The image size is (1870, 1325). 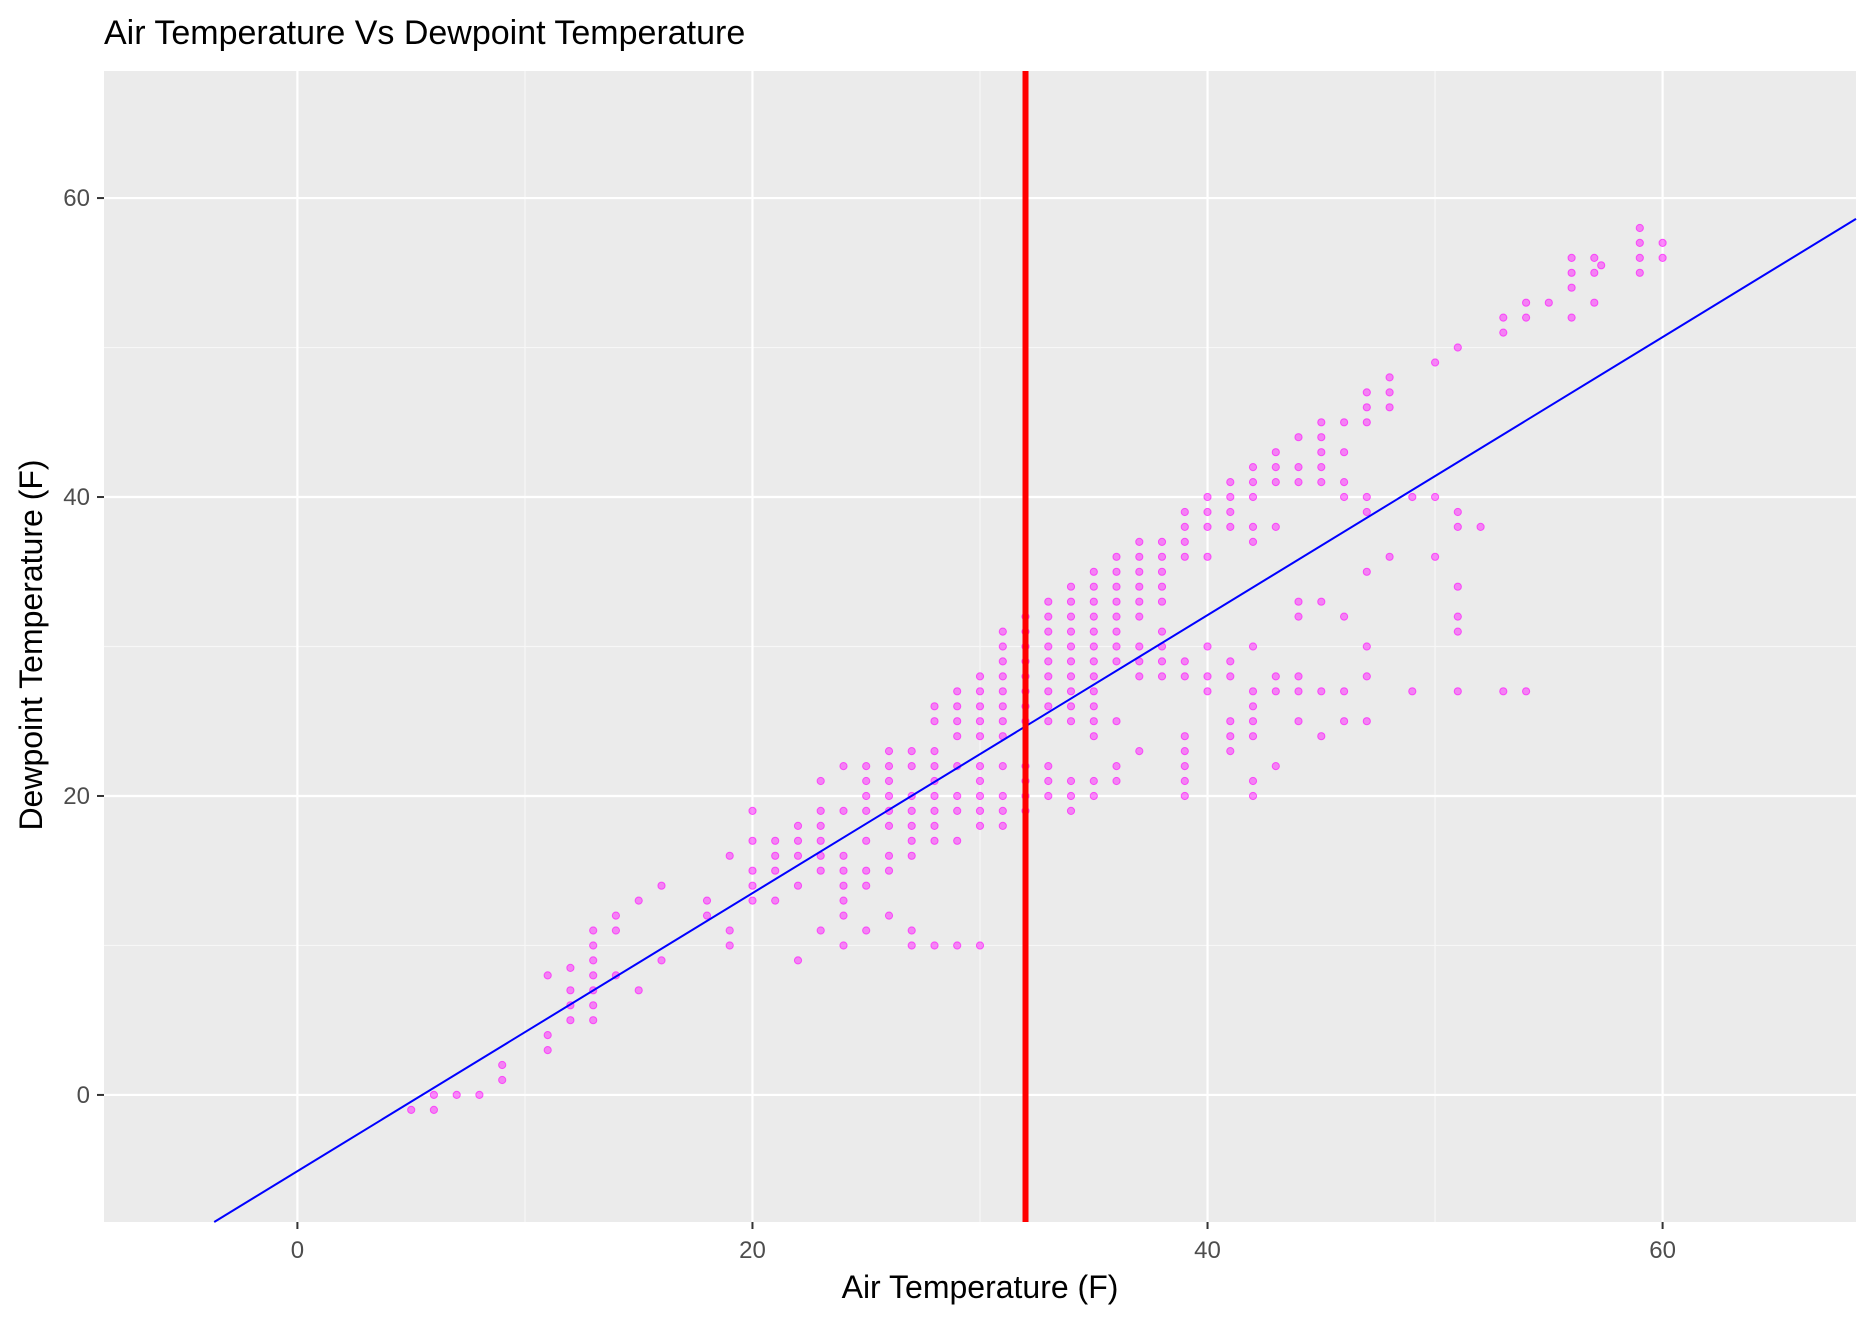 I want to click on y-tick-label: 60, so click(x=76, y=198).